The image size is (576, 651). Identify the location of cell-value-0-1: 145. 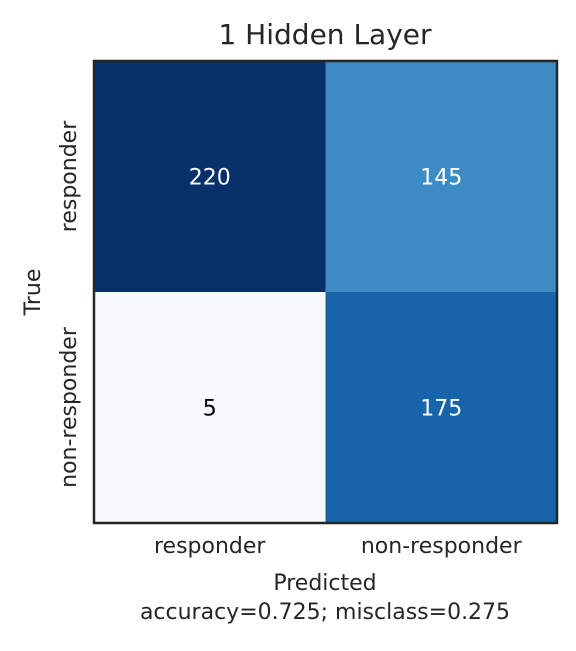
(441, 178).